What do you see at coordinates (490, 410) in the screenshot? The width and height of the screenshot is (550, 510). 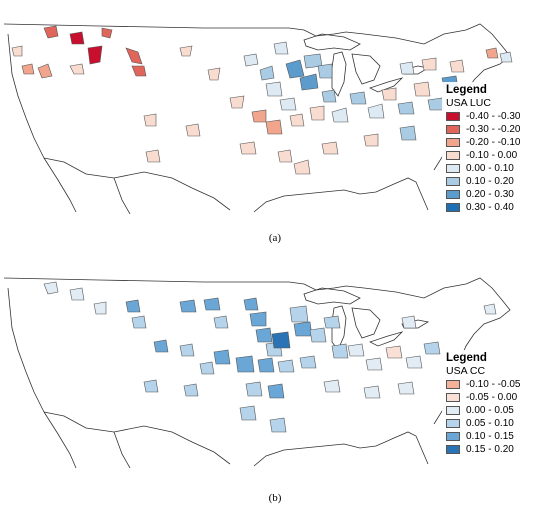 I see `legend-label: 0.00 - 0.05` at bounding box center [490, 410].